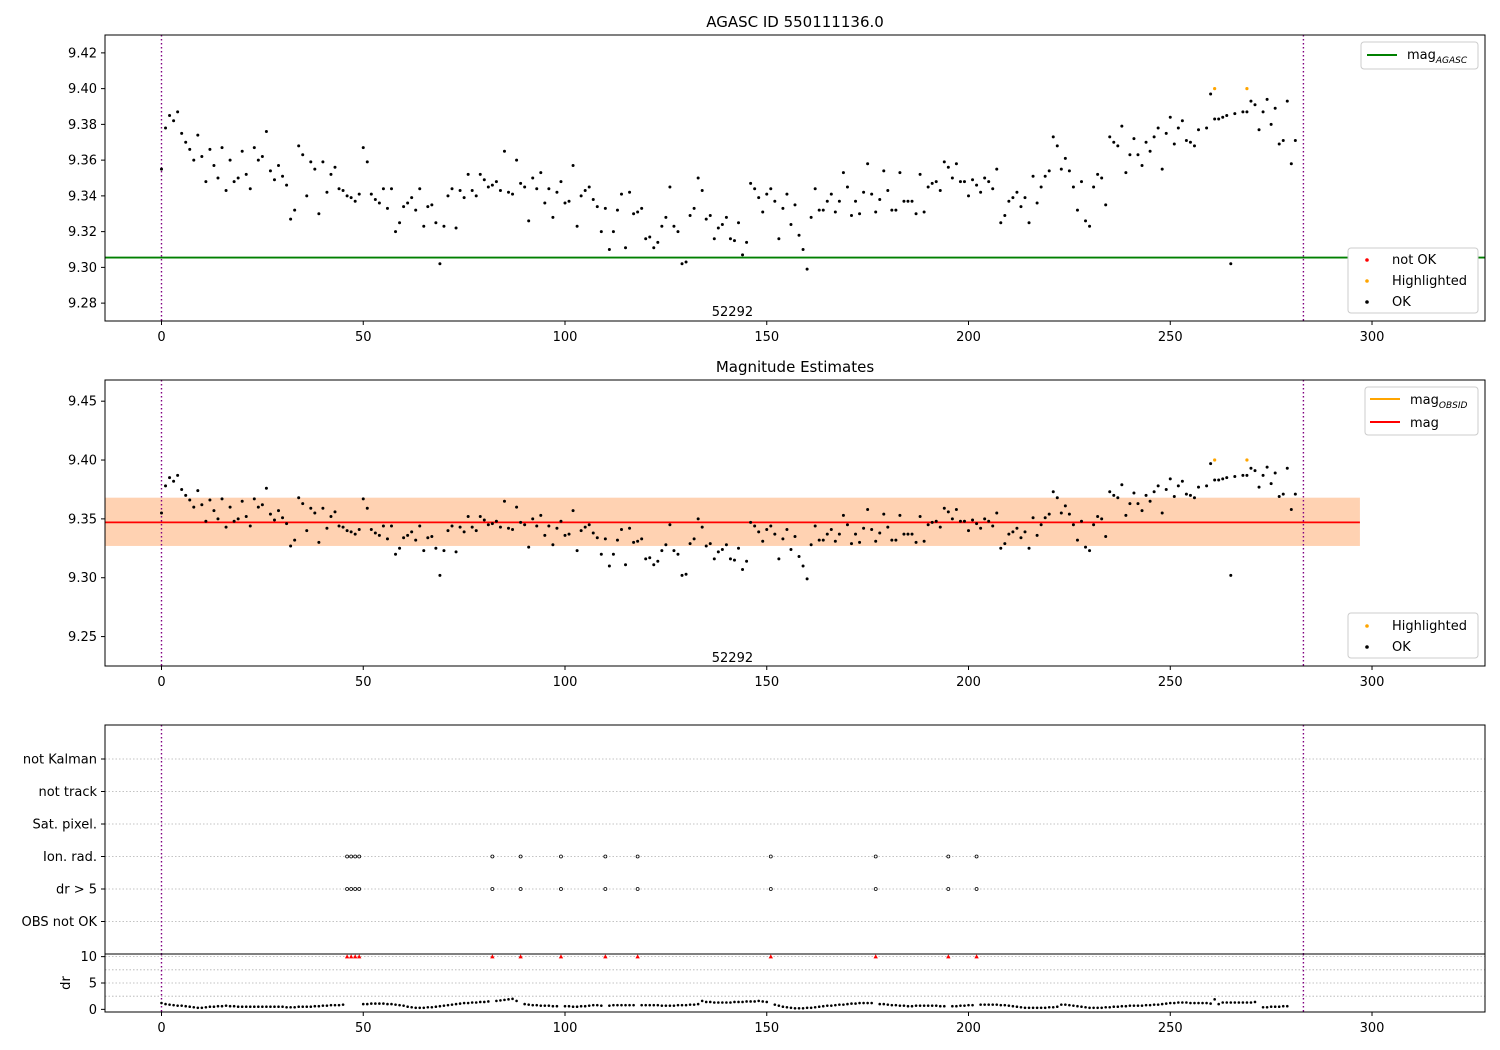  Describe the element at coordinates (968, 1028) in the screenshot. I see `x-tick-label: 200` at that location.